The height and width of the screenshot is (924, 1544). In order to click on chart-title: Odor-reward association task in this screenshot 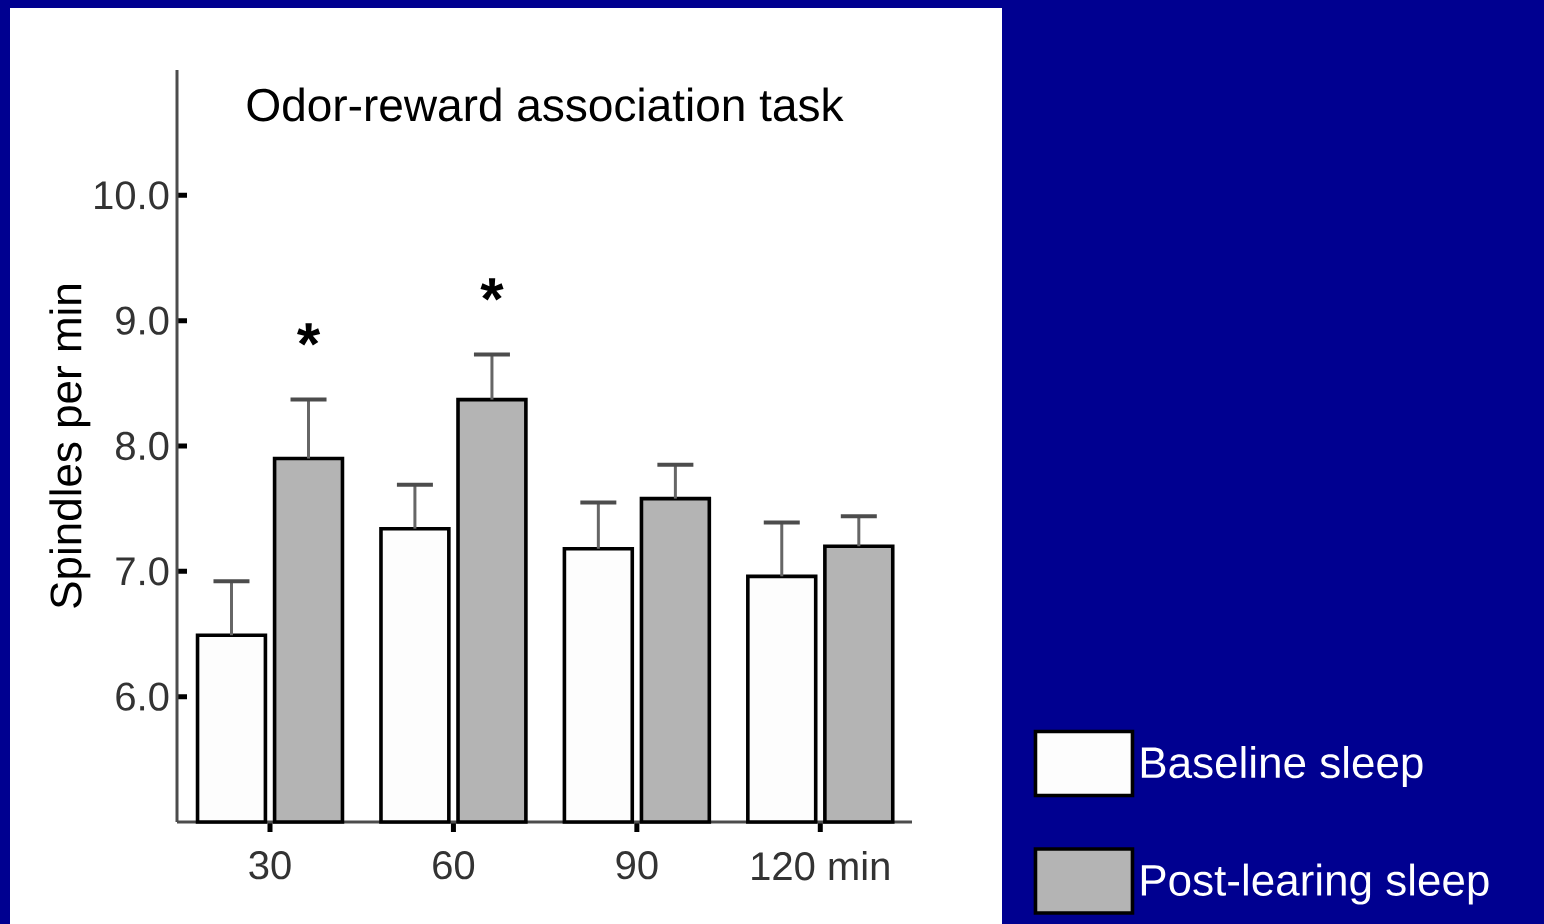, I will do `click(545, 104)`.